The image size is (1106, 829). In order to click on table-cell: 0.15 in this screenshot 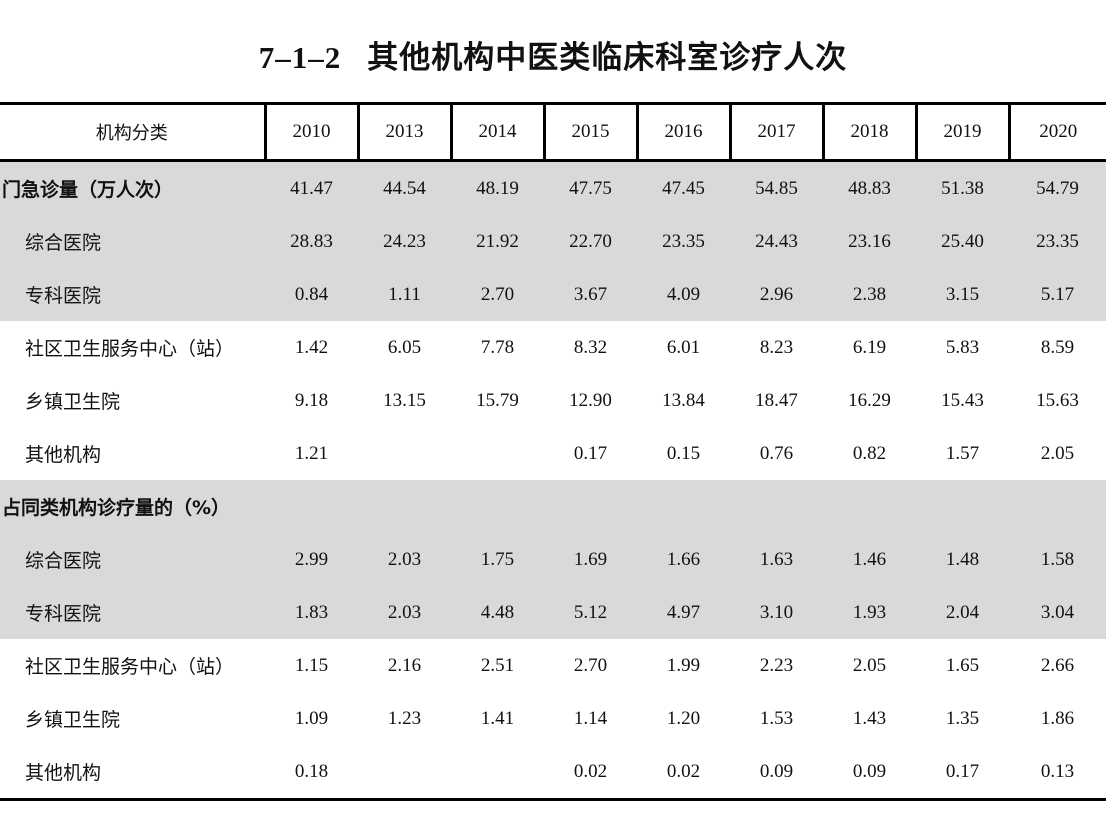, I will do `click(683, 453)`.